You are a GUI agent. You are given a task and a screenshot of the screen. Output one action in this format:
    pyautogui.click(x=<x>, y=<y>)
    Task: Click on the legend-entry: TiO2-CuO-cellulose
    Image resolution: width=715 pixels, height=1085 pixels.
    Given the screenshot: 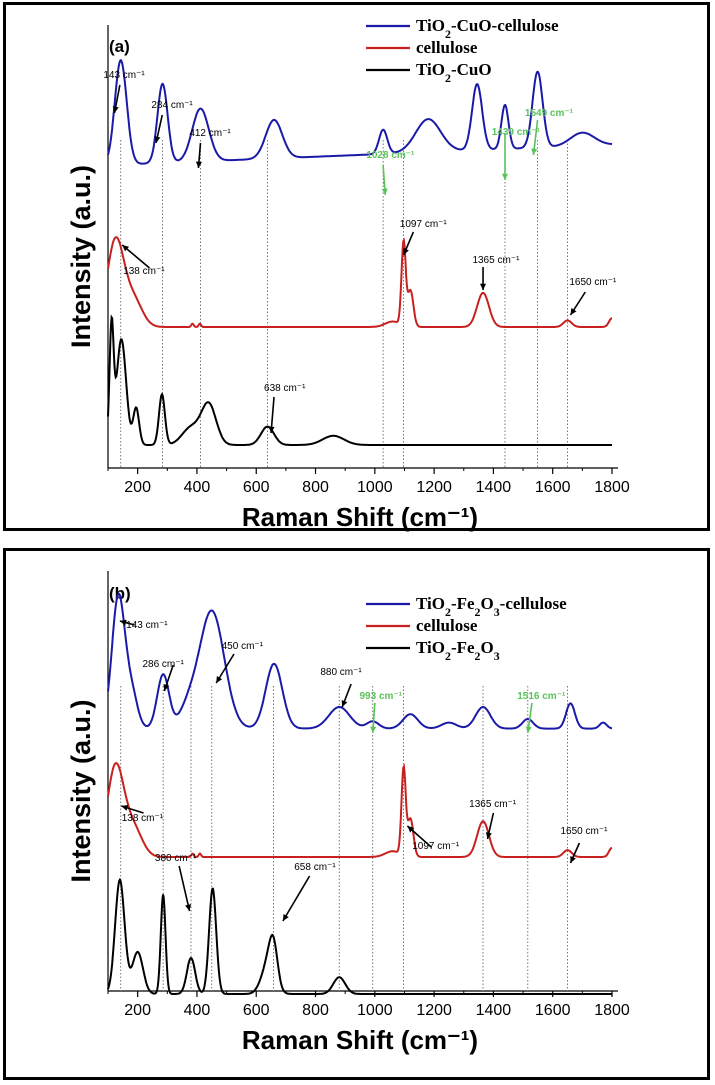 What is the action you would take?
    pyautogui.click(x=487, y=28)
    